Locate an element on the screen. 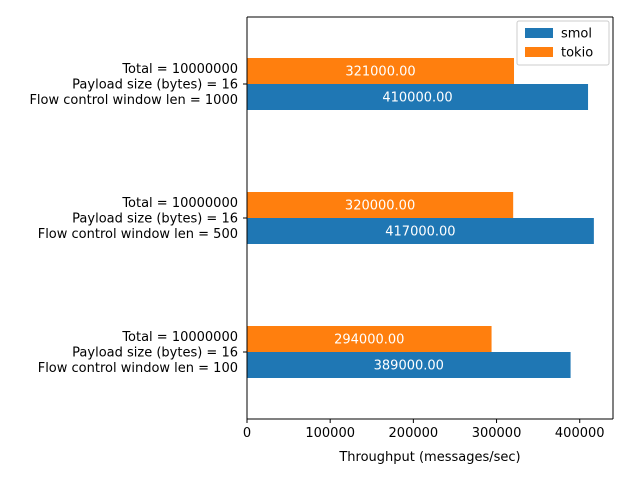 This screenshot has width=640, height=480. x-tick-label: 200000 is located at coordinates (414, 433).